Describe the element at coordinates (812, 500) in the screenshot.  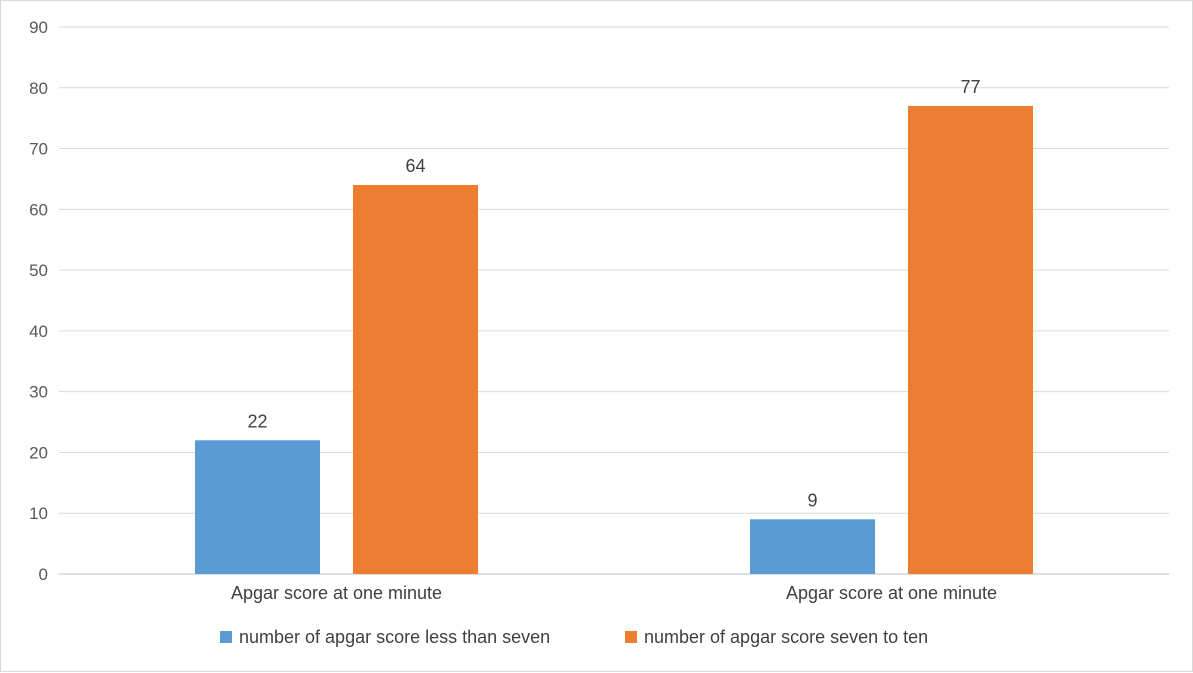
I see `data-label: 9` at that location.